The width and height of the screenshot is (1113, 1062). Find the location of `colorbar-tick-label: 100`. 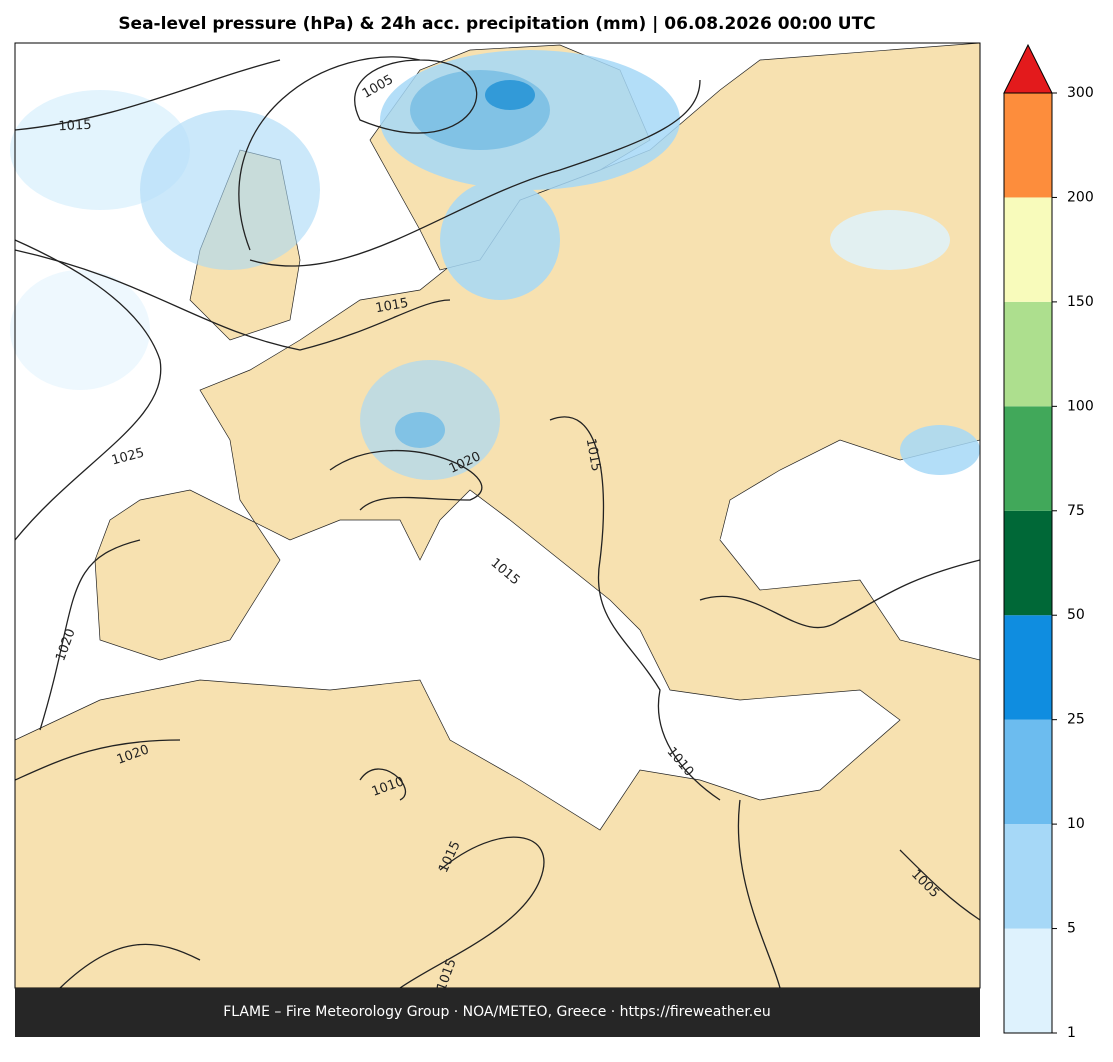

colorbar-tick-label: 100 is located at coordinates (1080, 406).